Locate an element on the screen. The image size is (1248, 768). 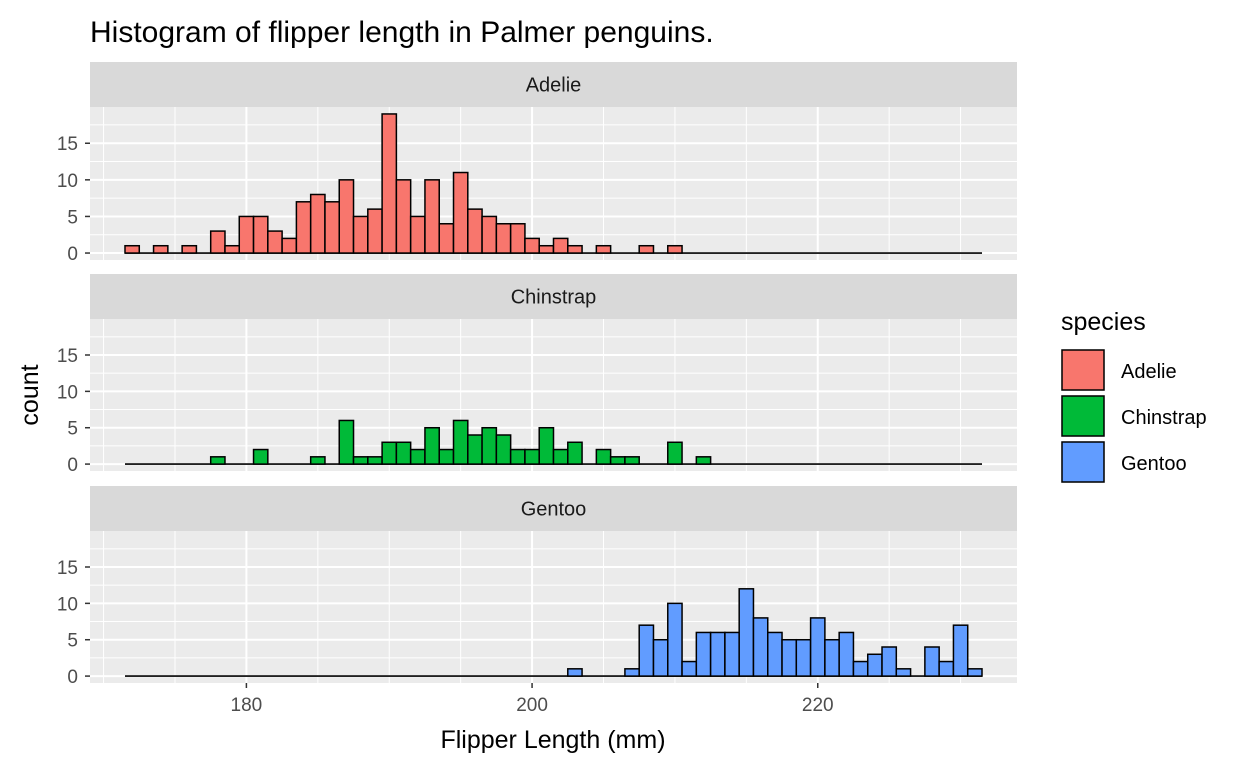
y-tick-label: 10 is located at coordinates (67, 181).